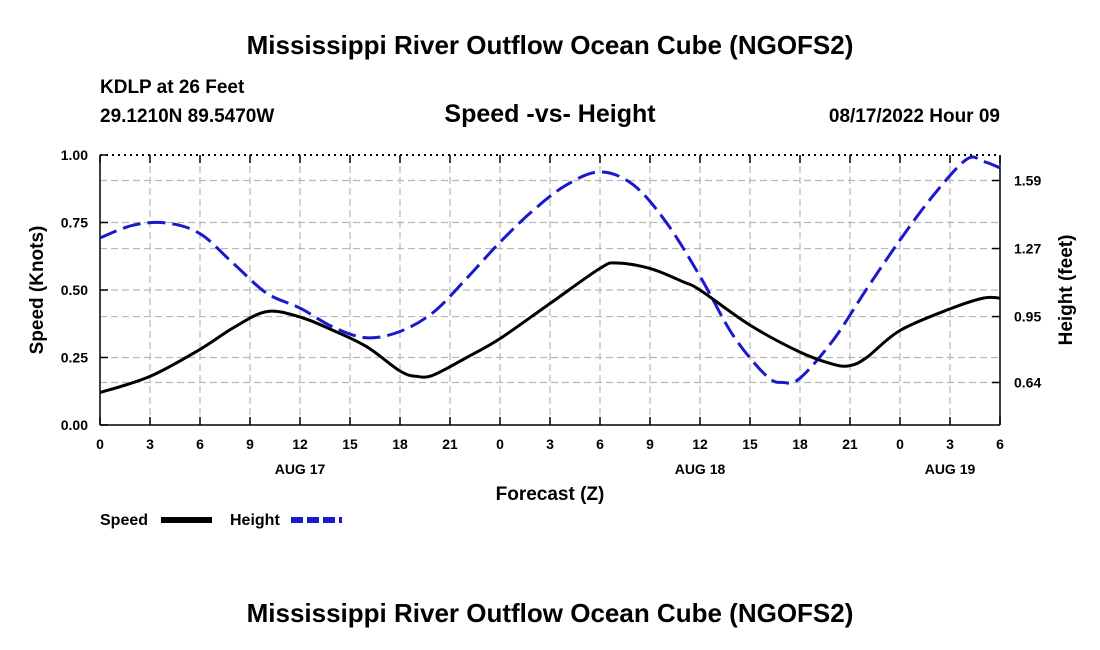 This screenshot has width=1100, height=650. What do you see at coordinates (187, 116) in the screenshot?
I see `coordinates-label: 29.1210N 89.5470W` at bounding box center [187, 116].